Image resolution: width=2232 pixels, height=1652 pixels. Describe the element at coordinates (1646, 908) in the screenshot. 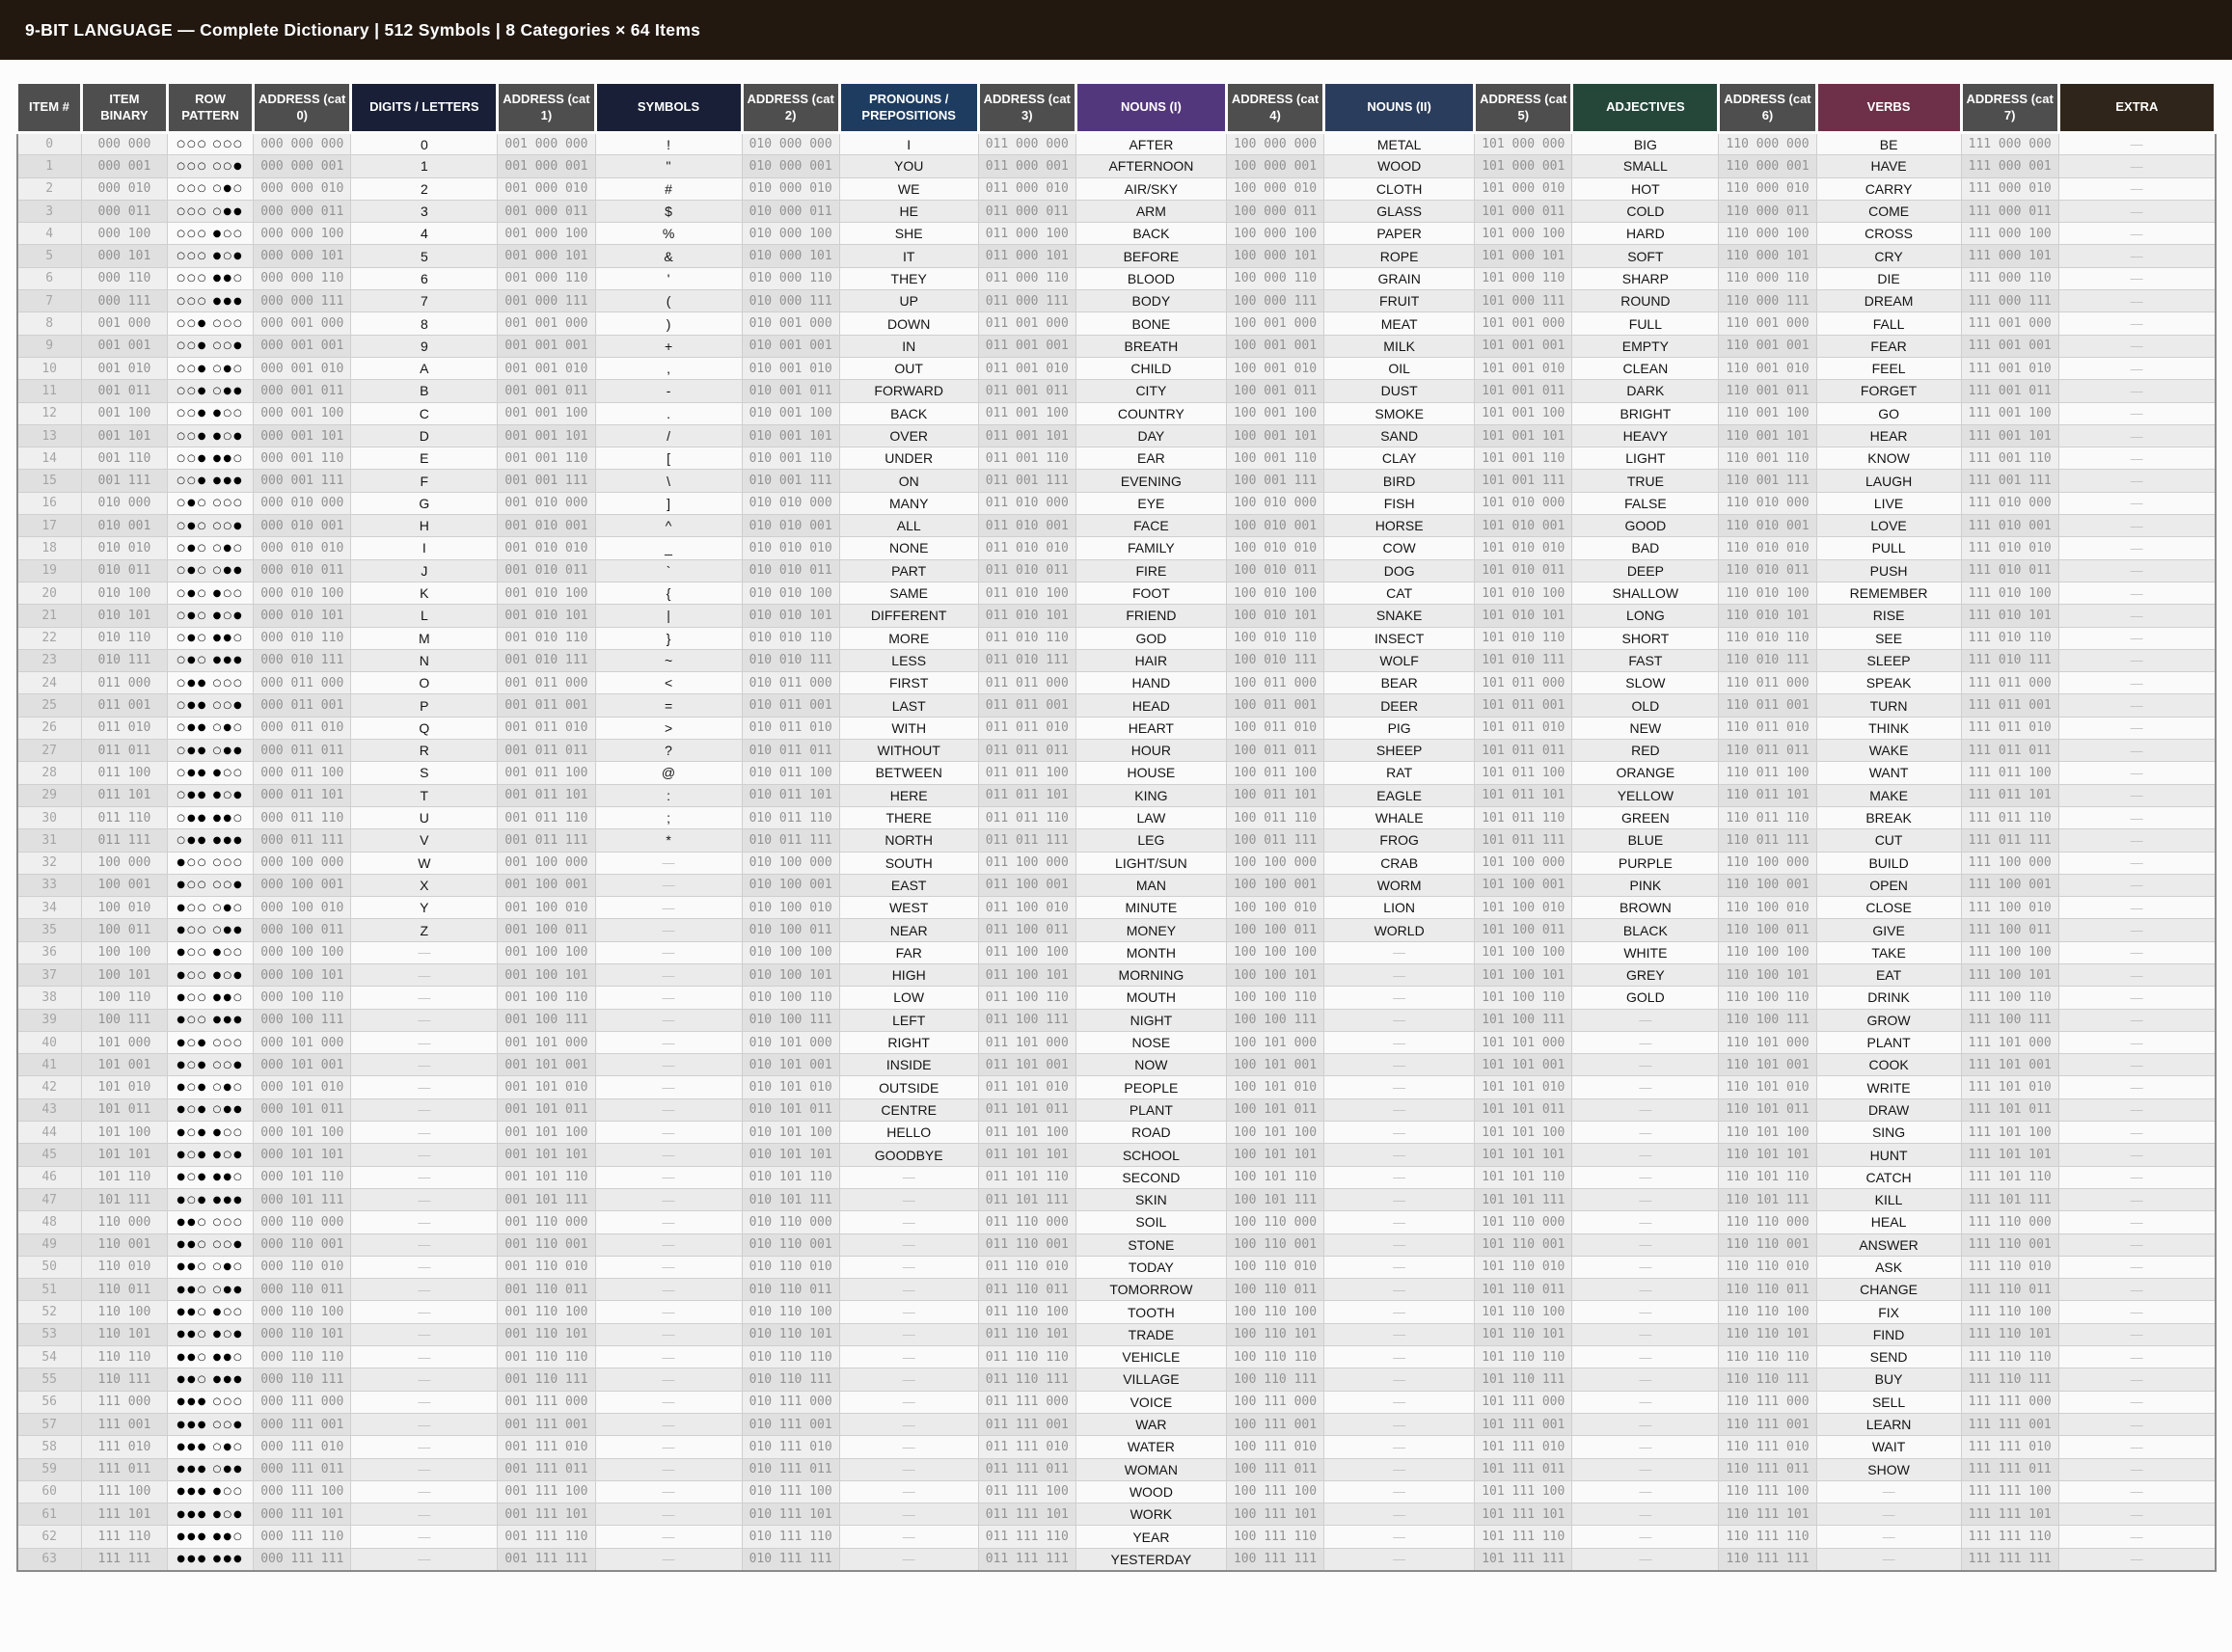

I see `adjectives-cell: BROWN` at that location.